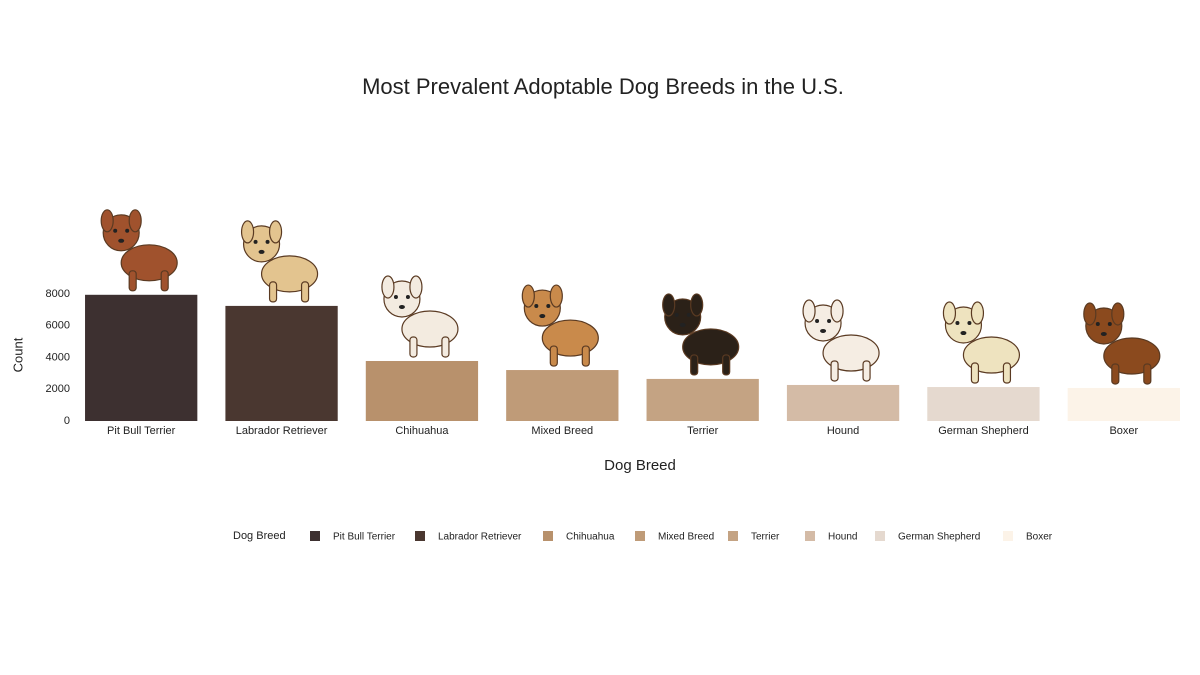 The width and height of the screenshot is (1200, 675). Describe the element at coordinates (422, 431) in the screenshot. I see `x-tick-label: Chihuahua` at that location.